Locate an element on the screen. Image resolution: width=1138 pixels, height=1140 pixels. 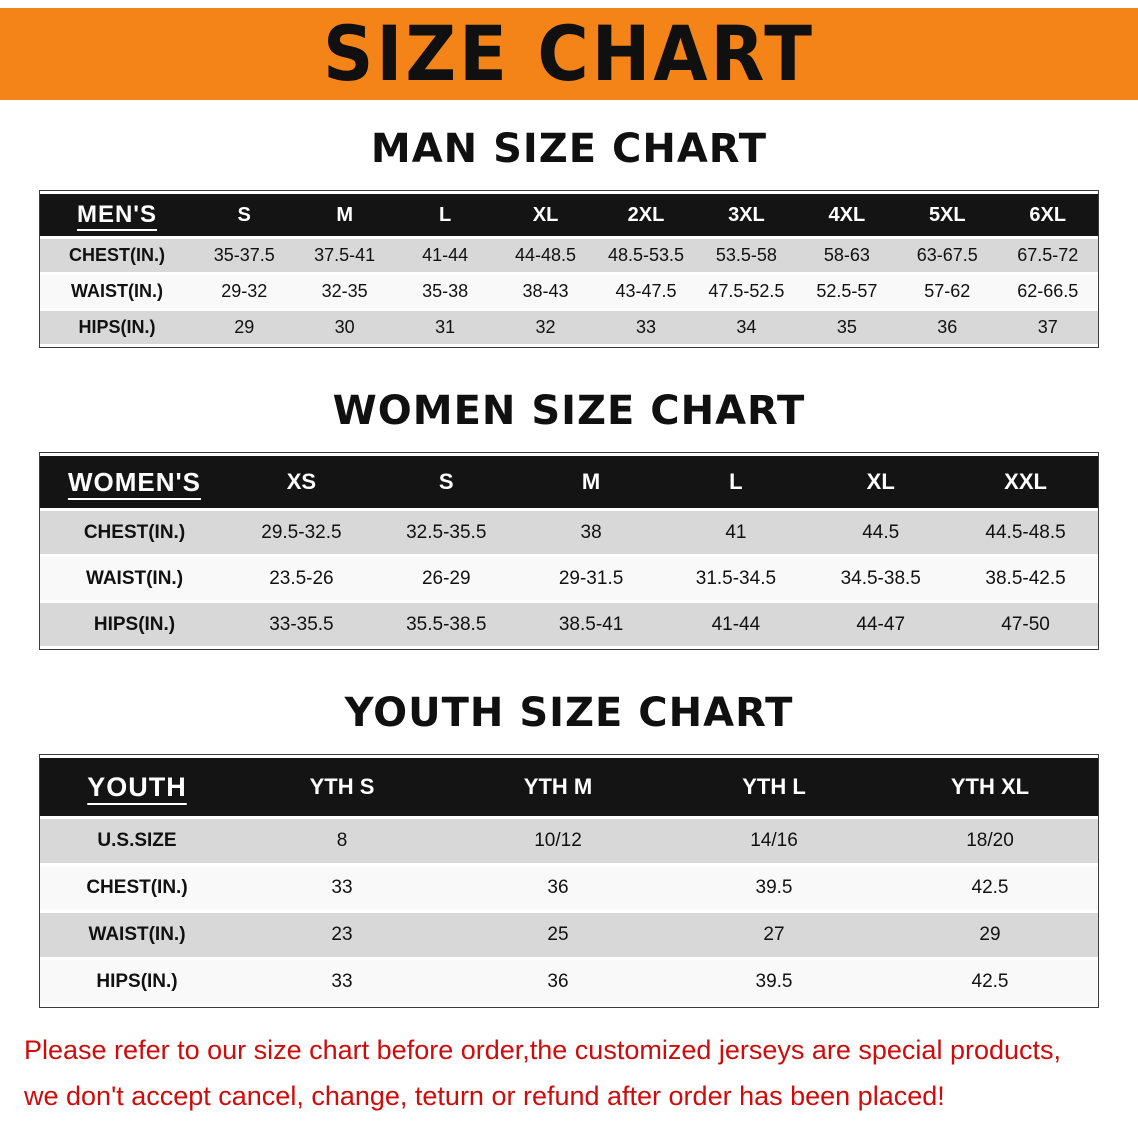
youth-header-row: YOUTH YTH S YTH M YTH L YTH XL is located at coordinates (569, 787).